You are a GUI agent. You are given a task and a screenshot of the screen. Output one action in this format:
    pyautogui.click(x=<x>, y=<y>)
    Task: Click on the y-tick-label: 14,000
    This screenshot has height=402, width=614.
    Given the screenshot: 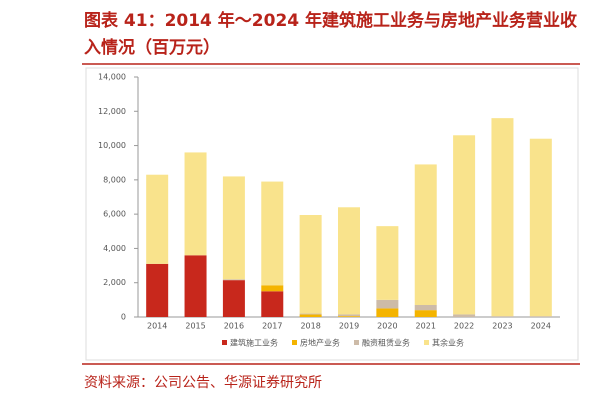 What is the action you would take?
    pyautogui.click(x=112, y=77)
    